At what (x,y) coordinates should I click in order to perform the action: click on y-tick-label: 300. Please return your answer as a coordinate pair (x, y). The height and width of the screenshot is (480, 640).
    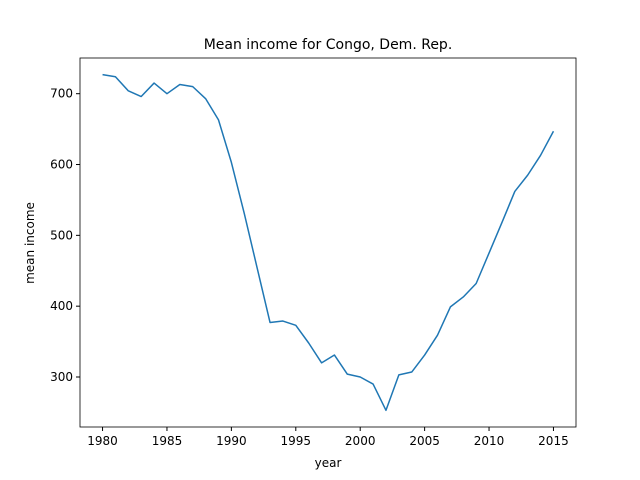
    Looking at the image, I should click on (61, 377).